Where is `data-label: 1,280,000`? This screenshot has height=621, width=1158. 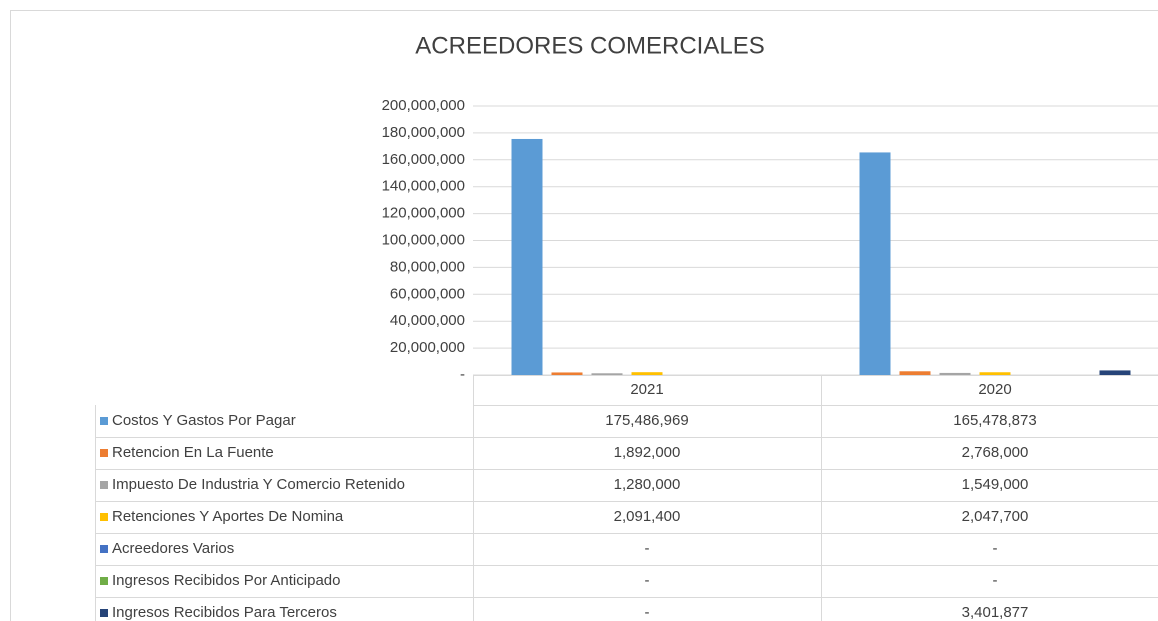
data-label: 1,280,000 is located at coordinates (647, 484).